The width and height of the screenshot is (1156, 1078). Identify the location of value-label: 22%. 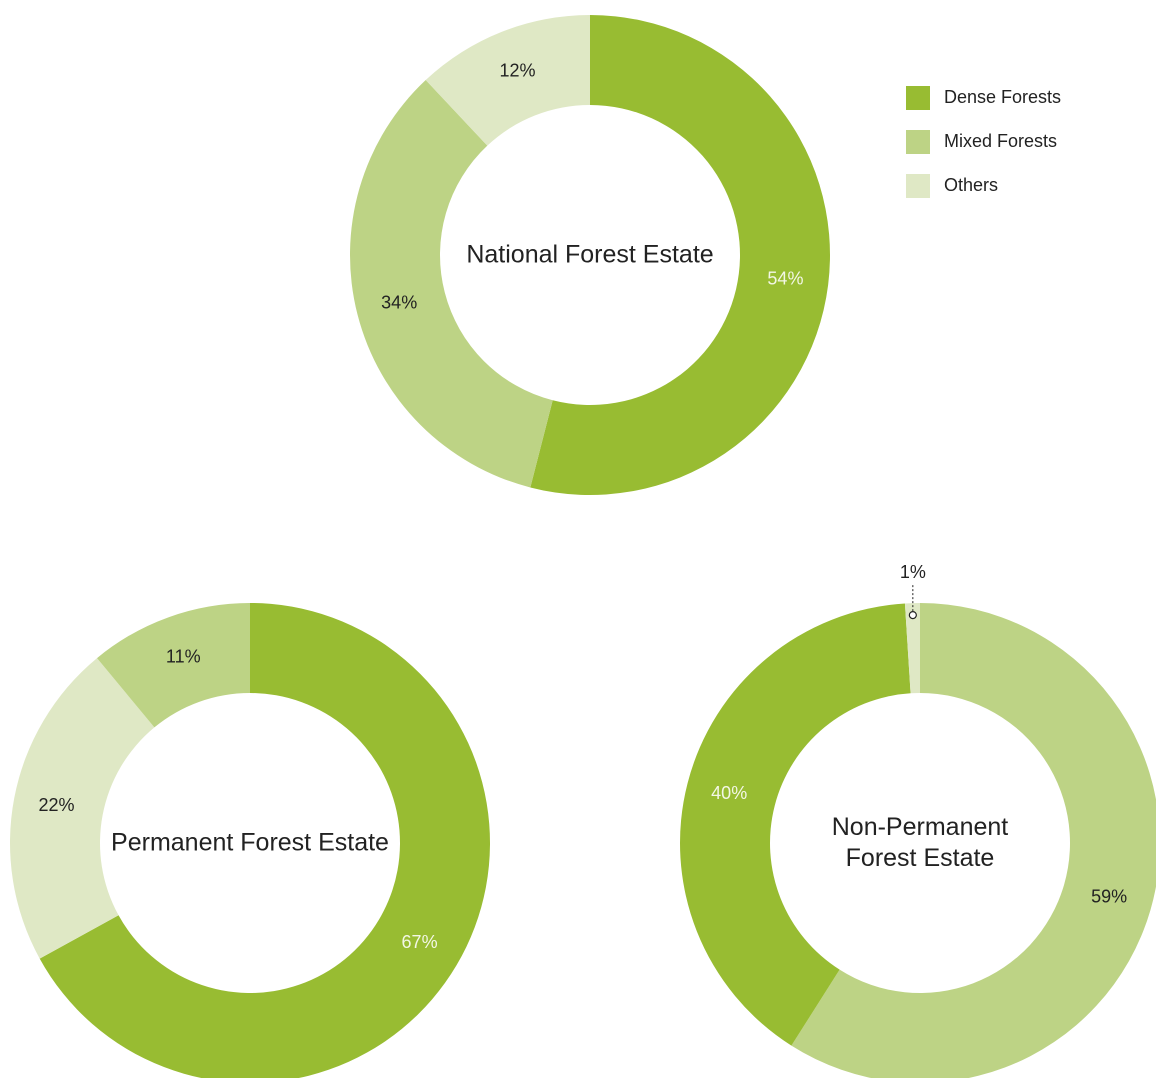
(56, 805).